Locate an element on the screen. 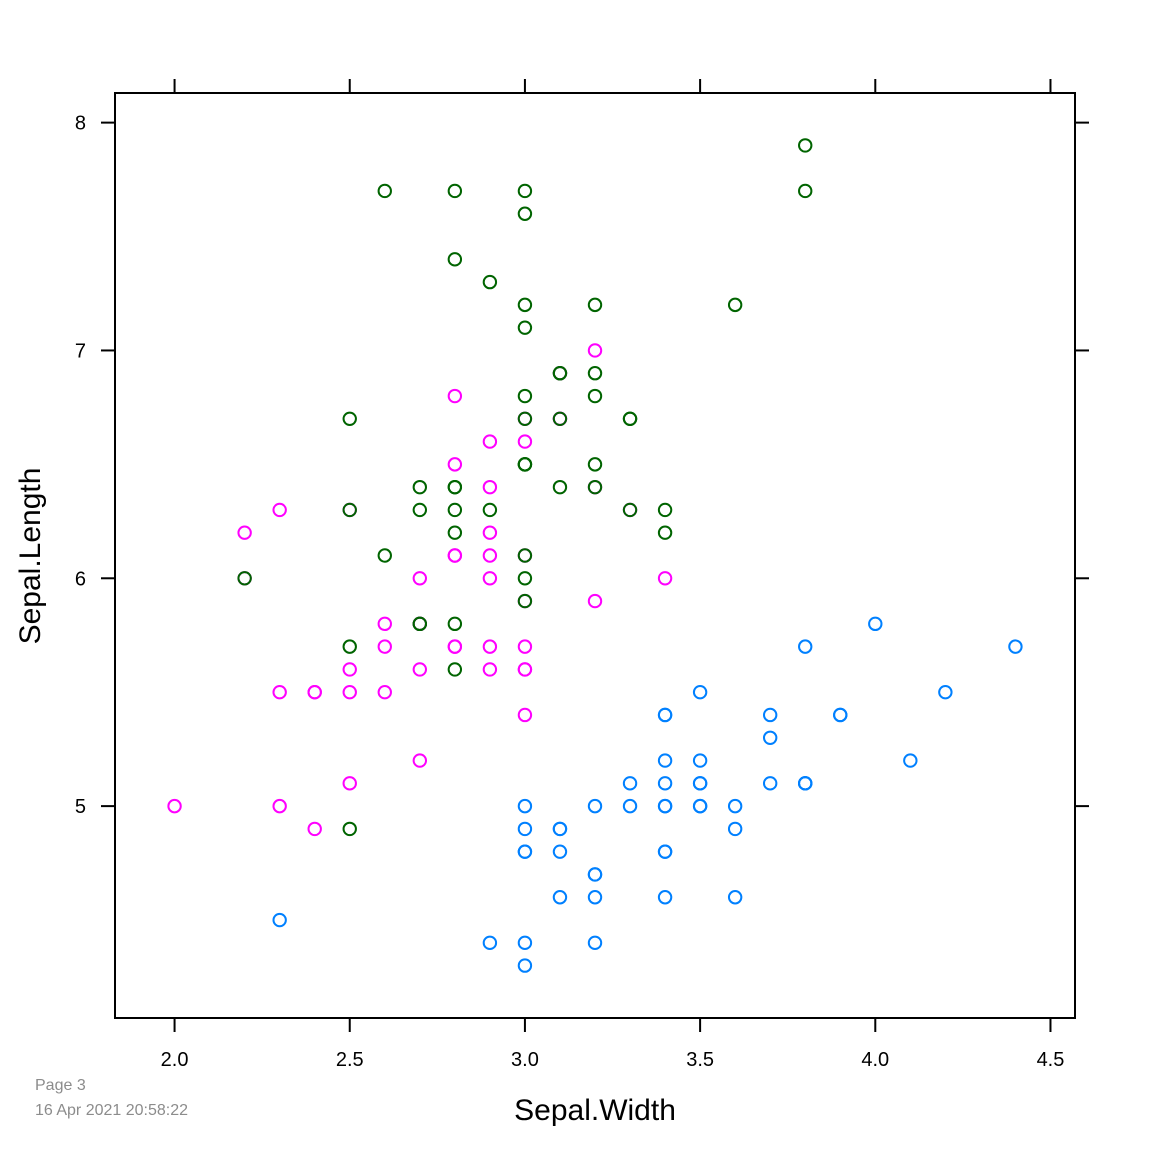 The image size is (1152, 1152). x-tick-label: 4.0 is located at coordinates (875, 1060).